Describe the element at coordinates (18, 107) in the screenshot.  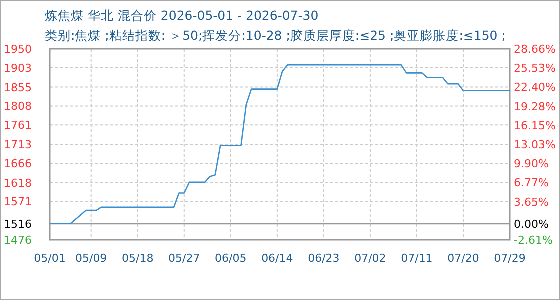
I see `y-tick-label: 1808` at that location.